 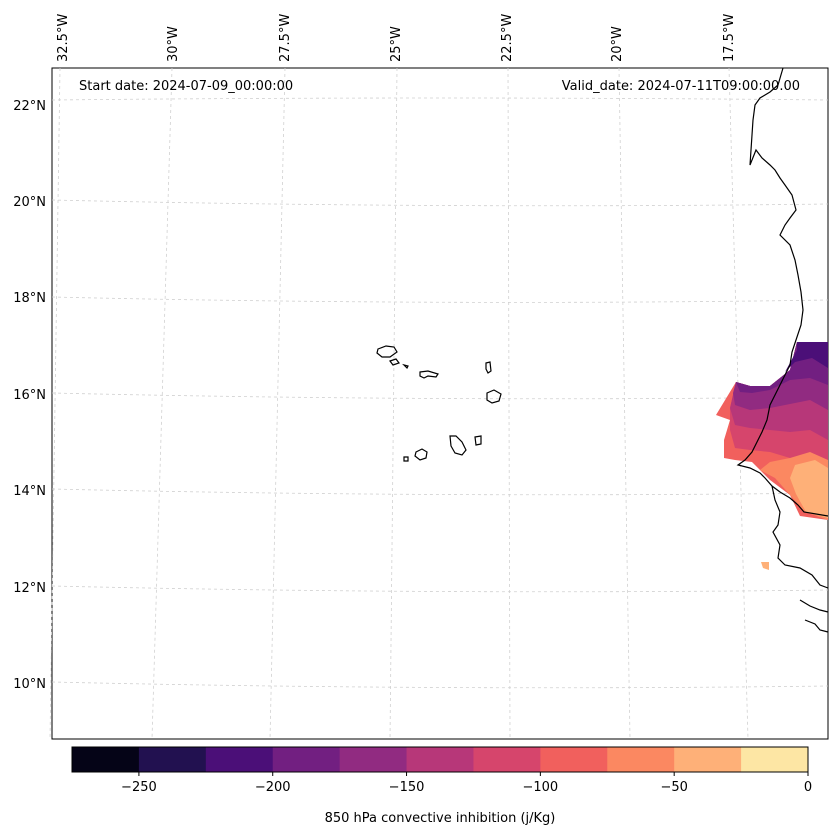 I want to click on lon-label-32.5: 32.5°W, so click(x=63, y=38).